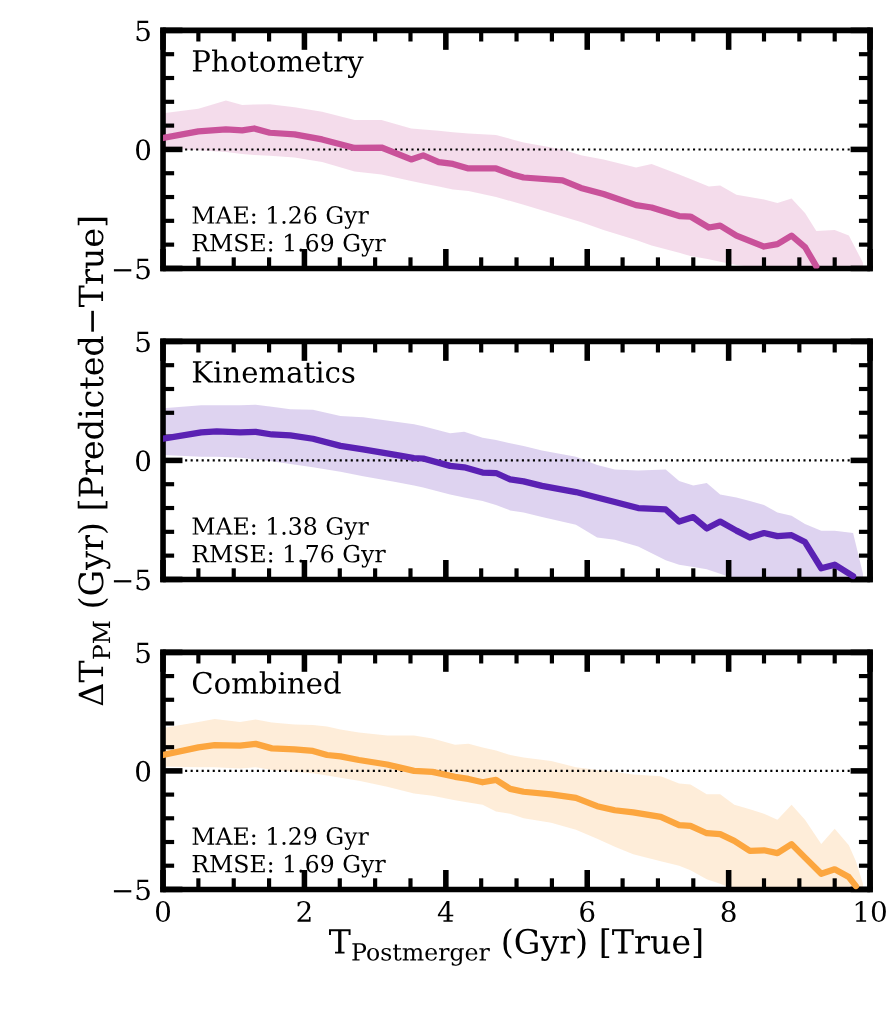 Image resolution: width=886 pixels, height=1013 pixels. I want to click on text: Photometry, so click(278, 64).